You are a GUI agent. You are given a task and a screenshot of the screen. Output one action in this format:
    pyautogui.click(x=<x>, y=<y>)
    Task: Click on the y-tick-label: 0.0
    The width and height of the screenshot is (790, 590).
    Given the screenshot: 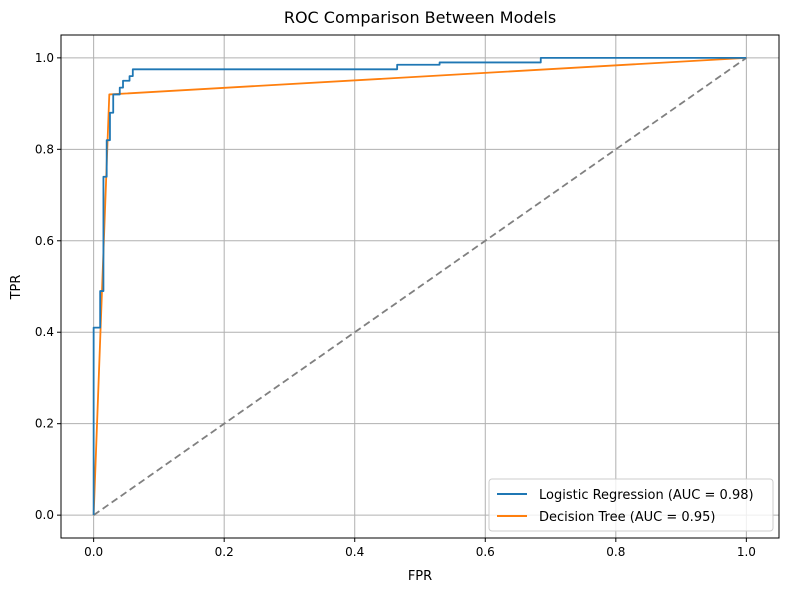 What is the action you would take?
    pyautogui.click(x=44, y=515)
    